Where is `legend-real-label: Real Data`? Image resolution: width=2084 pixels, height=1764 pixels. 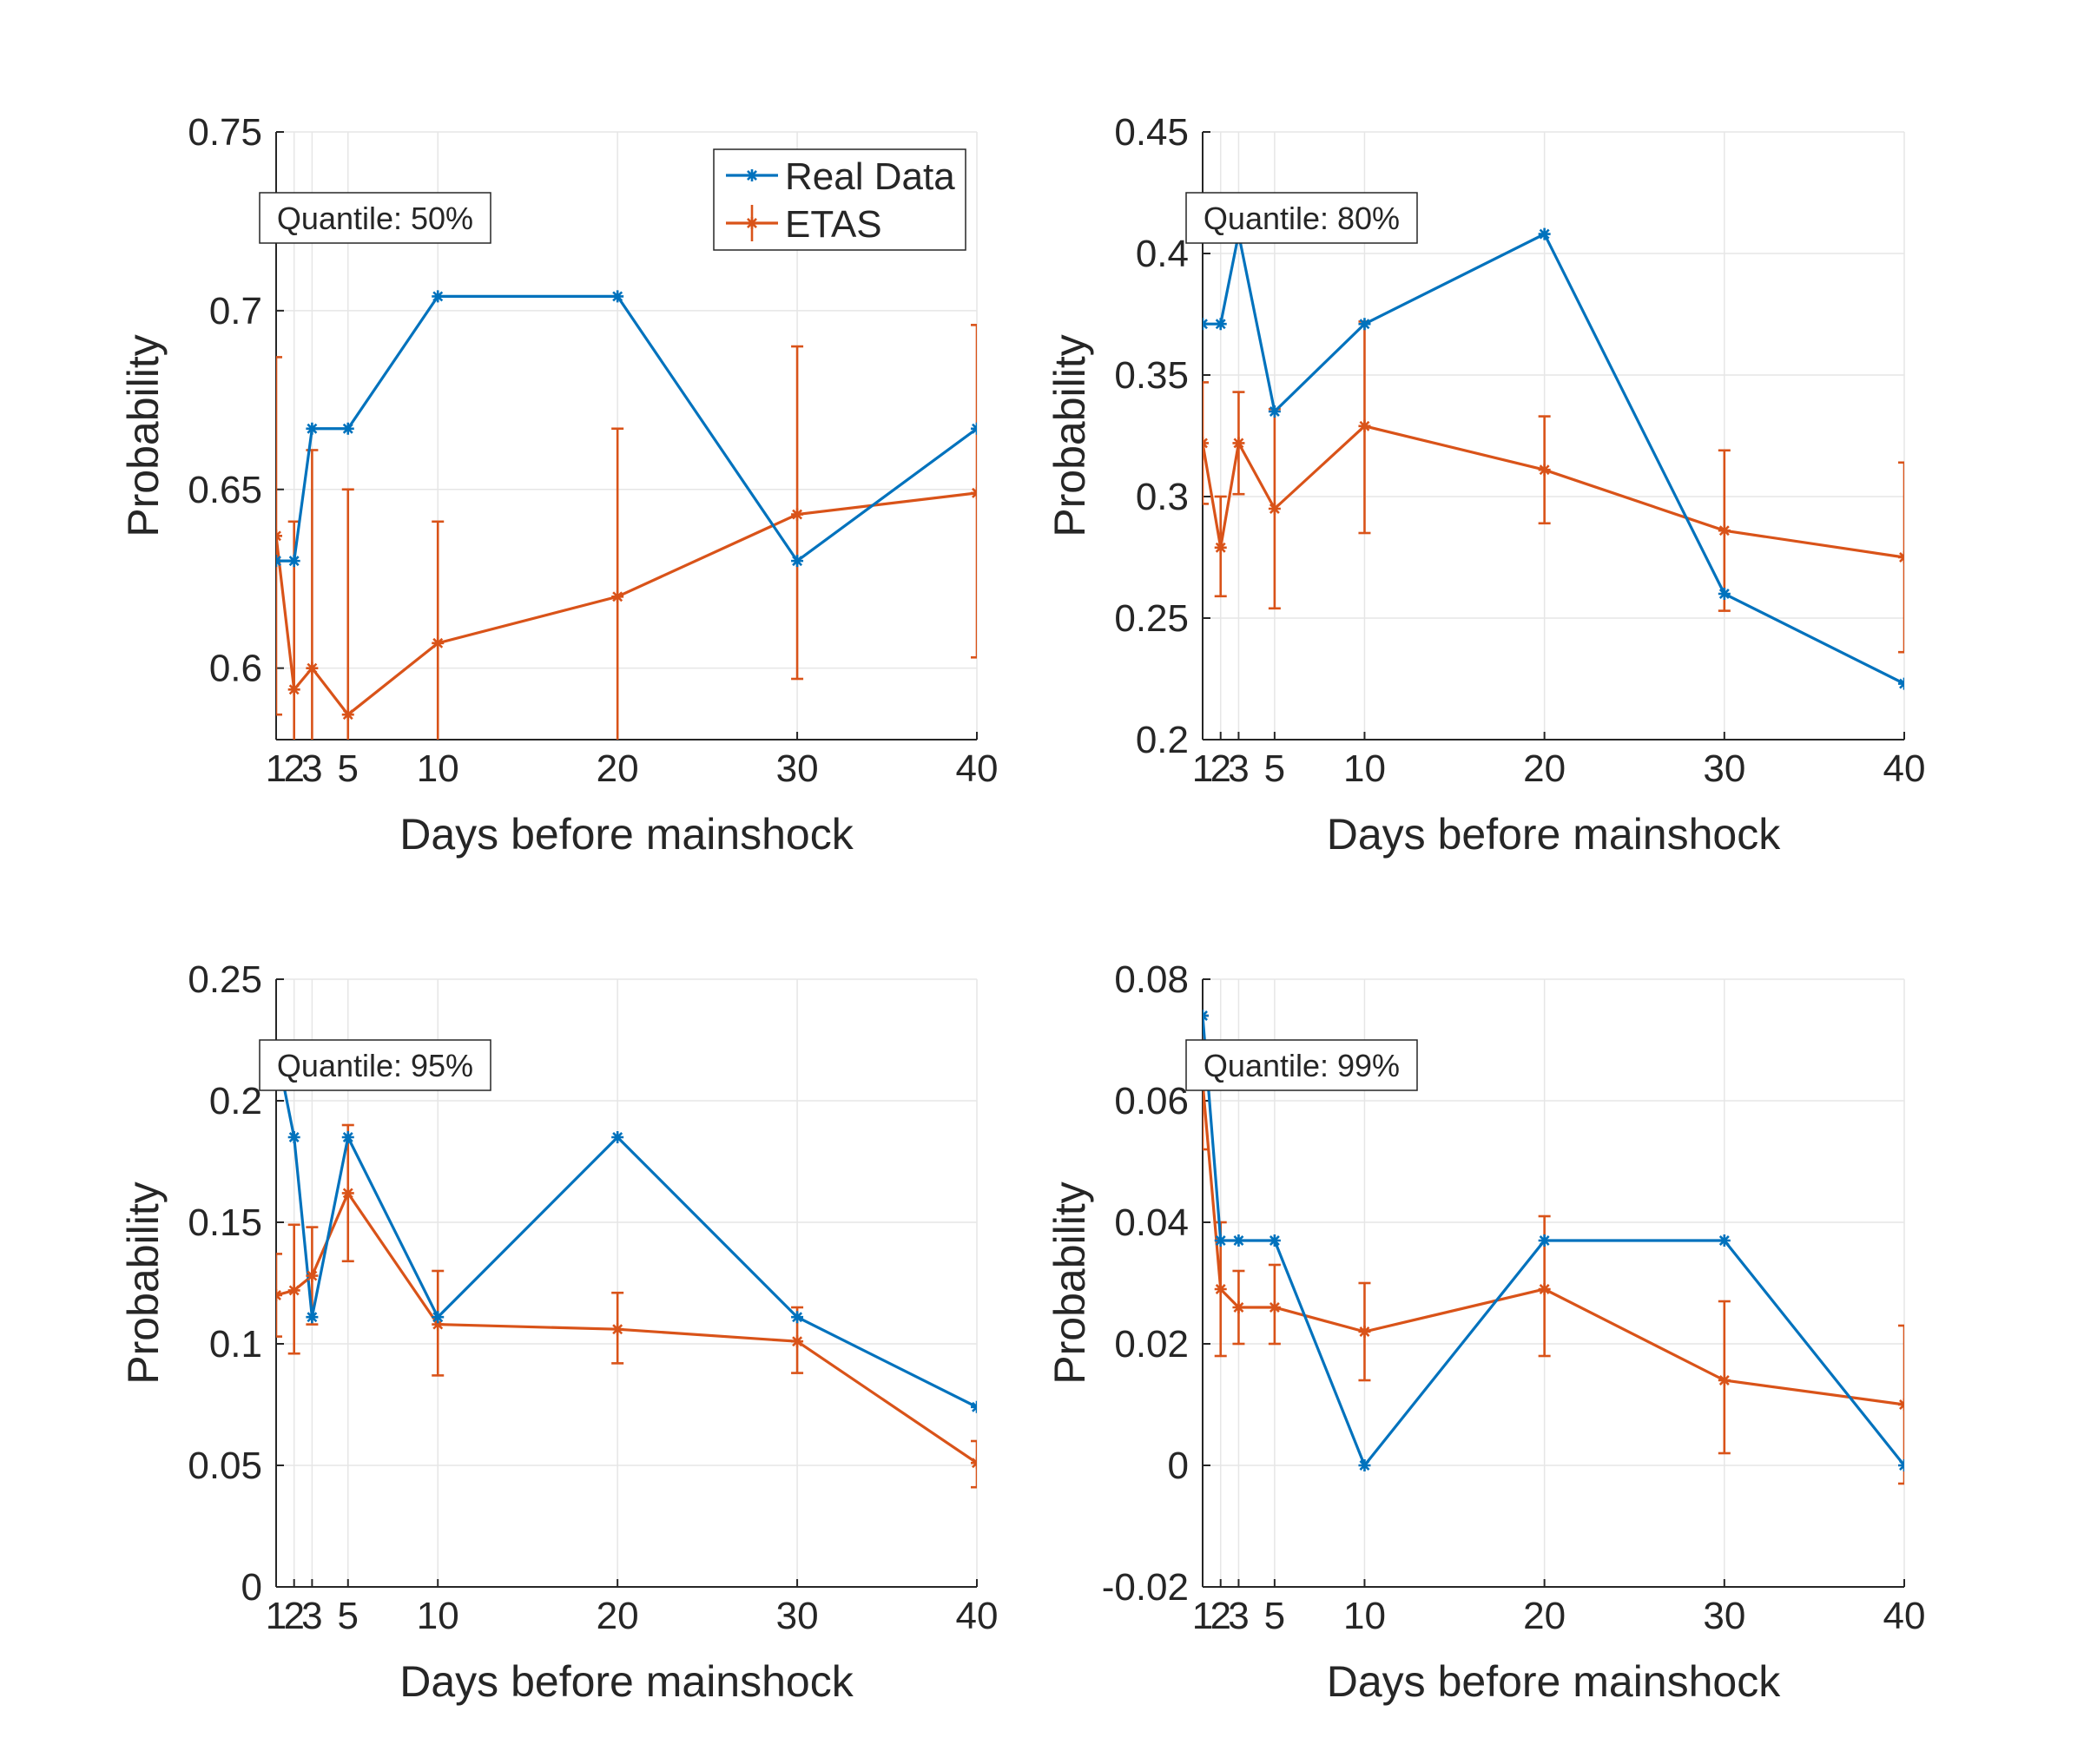 legend-real-label: Real Data is located at coordinates (870, 177).